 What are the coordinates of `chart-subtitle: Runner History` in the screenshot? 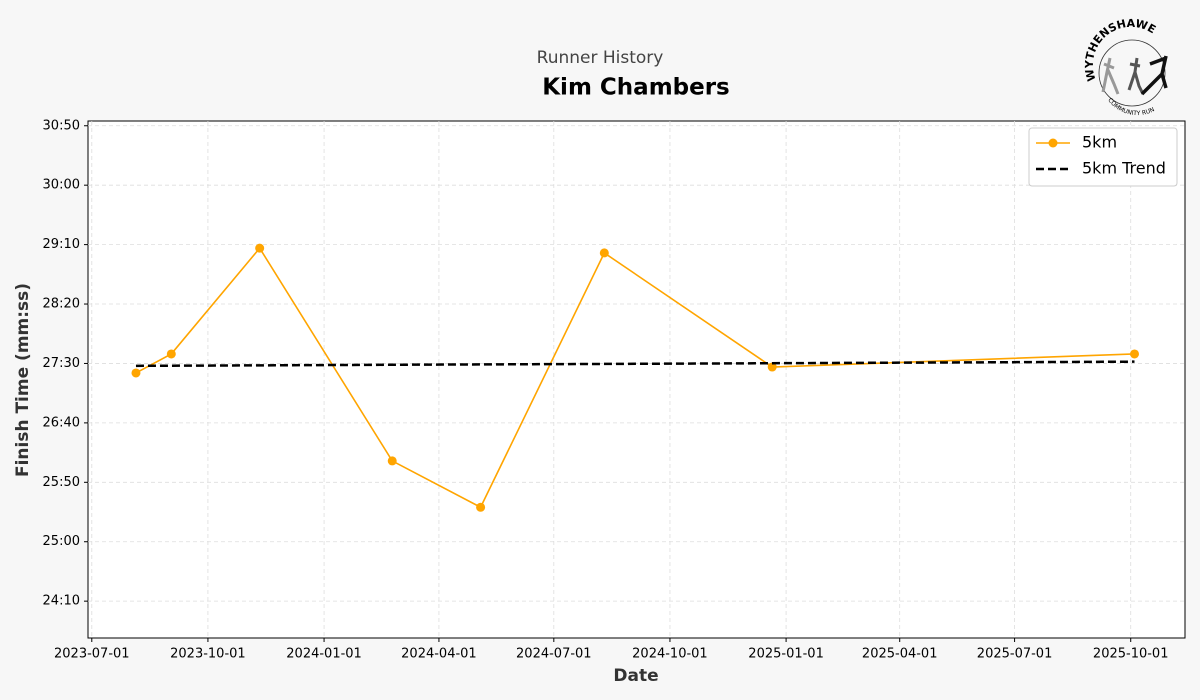 It's located at (600, 58).